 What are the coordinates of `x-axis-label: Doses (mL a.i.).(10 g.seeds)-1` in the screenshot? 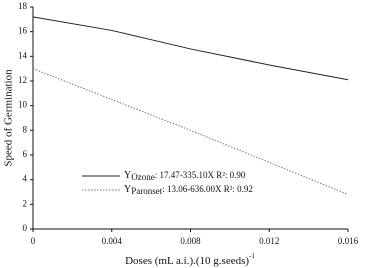 It's located at (190, 259).